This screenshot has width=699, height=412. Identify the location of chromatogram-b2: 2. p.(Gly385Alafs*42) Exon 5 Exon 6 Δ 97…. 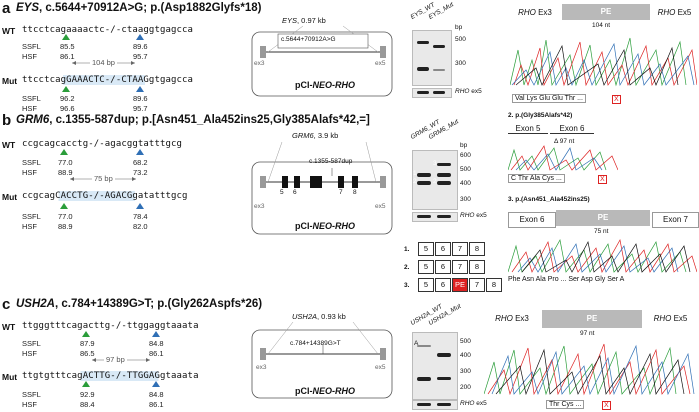
(602, 148).